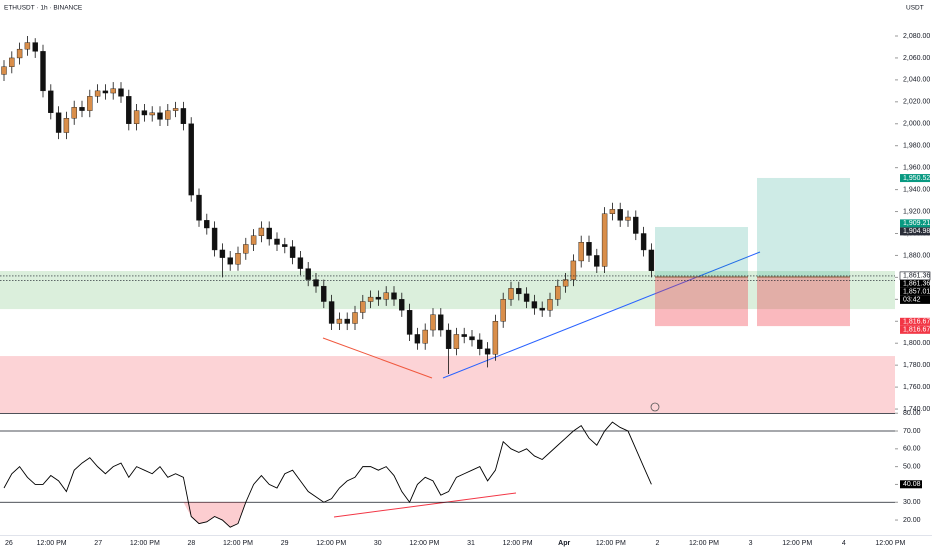 The width and height of the screenshot is (932, 550). I want to click on rsi-tick-label: 50.00, so click(912, 466).